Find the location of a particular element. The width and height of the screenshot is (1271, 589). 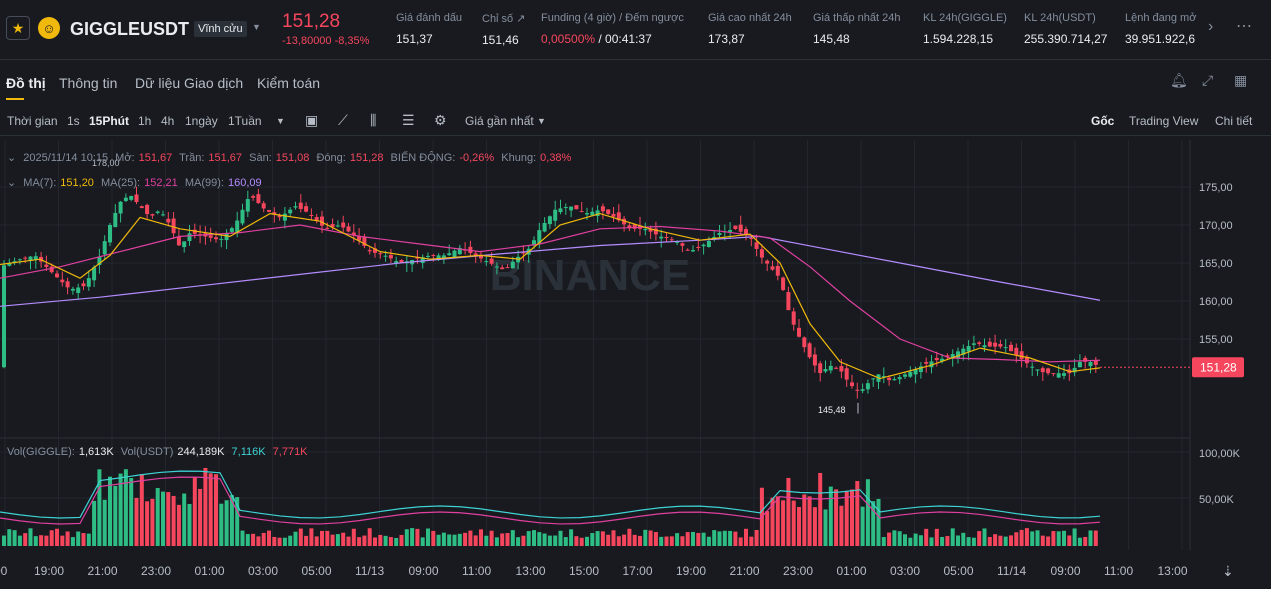

symbol-name: GIGGLEUSDT is located at coordinates (130, 29).